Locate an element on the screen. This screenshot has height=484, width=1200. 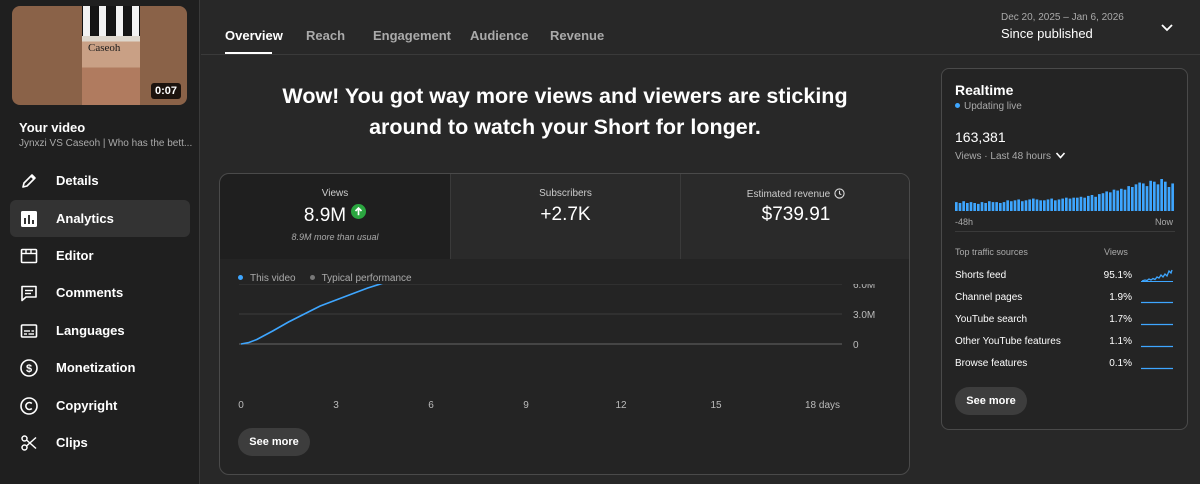
metric-value: $739.91 is located at coordinates (796, 214).